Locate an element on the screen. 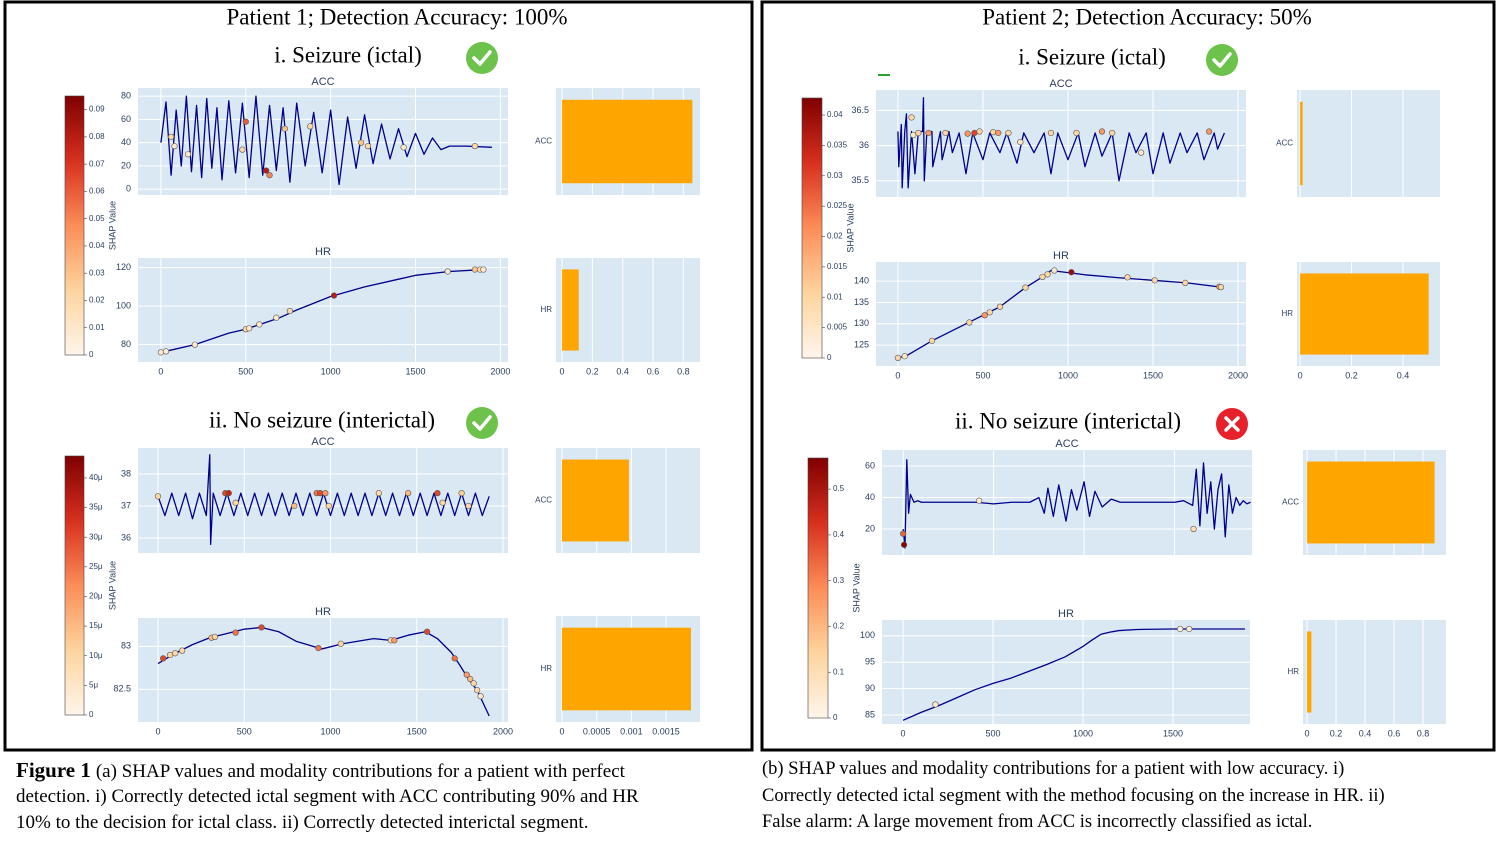 This screenshot has width=1500, height=844. y-tick-label: 37 is located at coordinates (126, 505).